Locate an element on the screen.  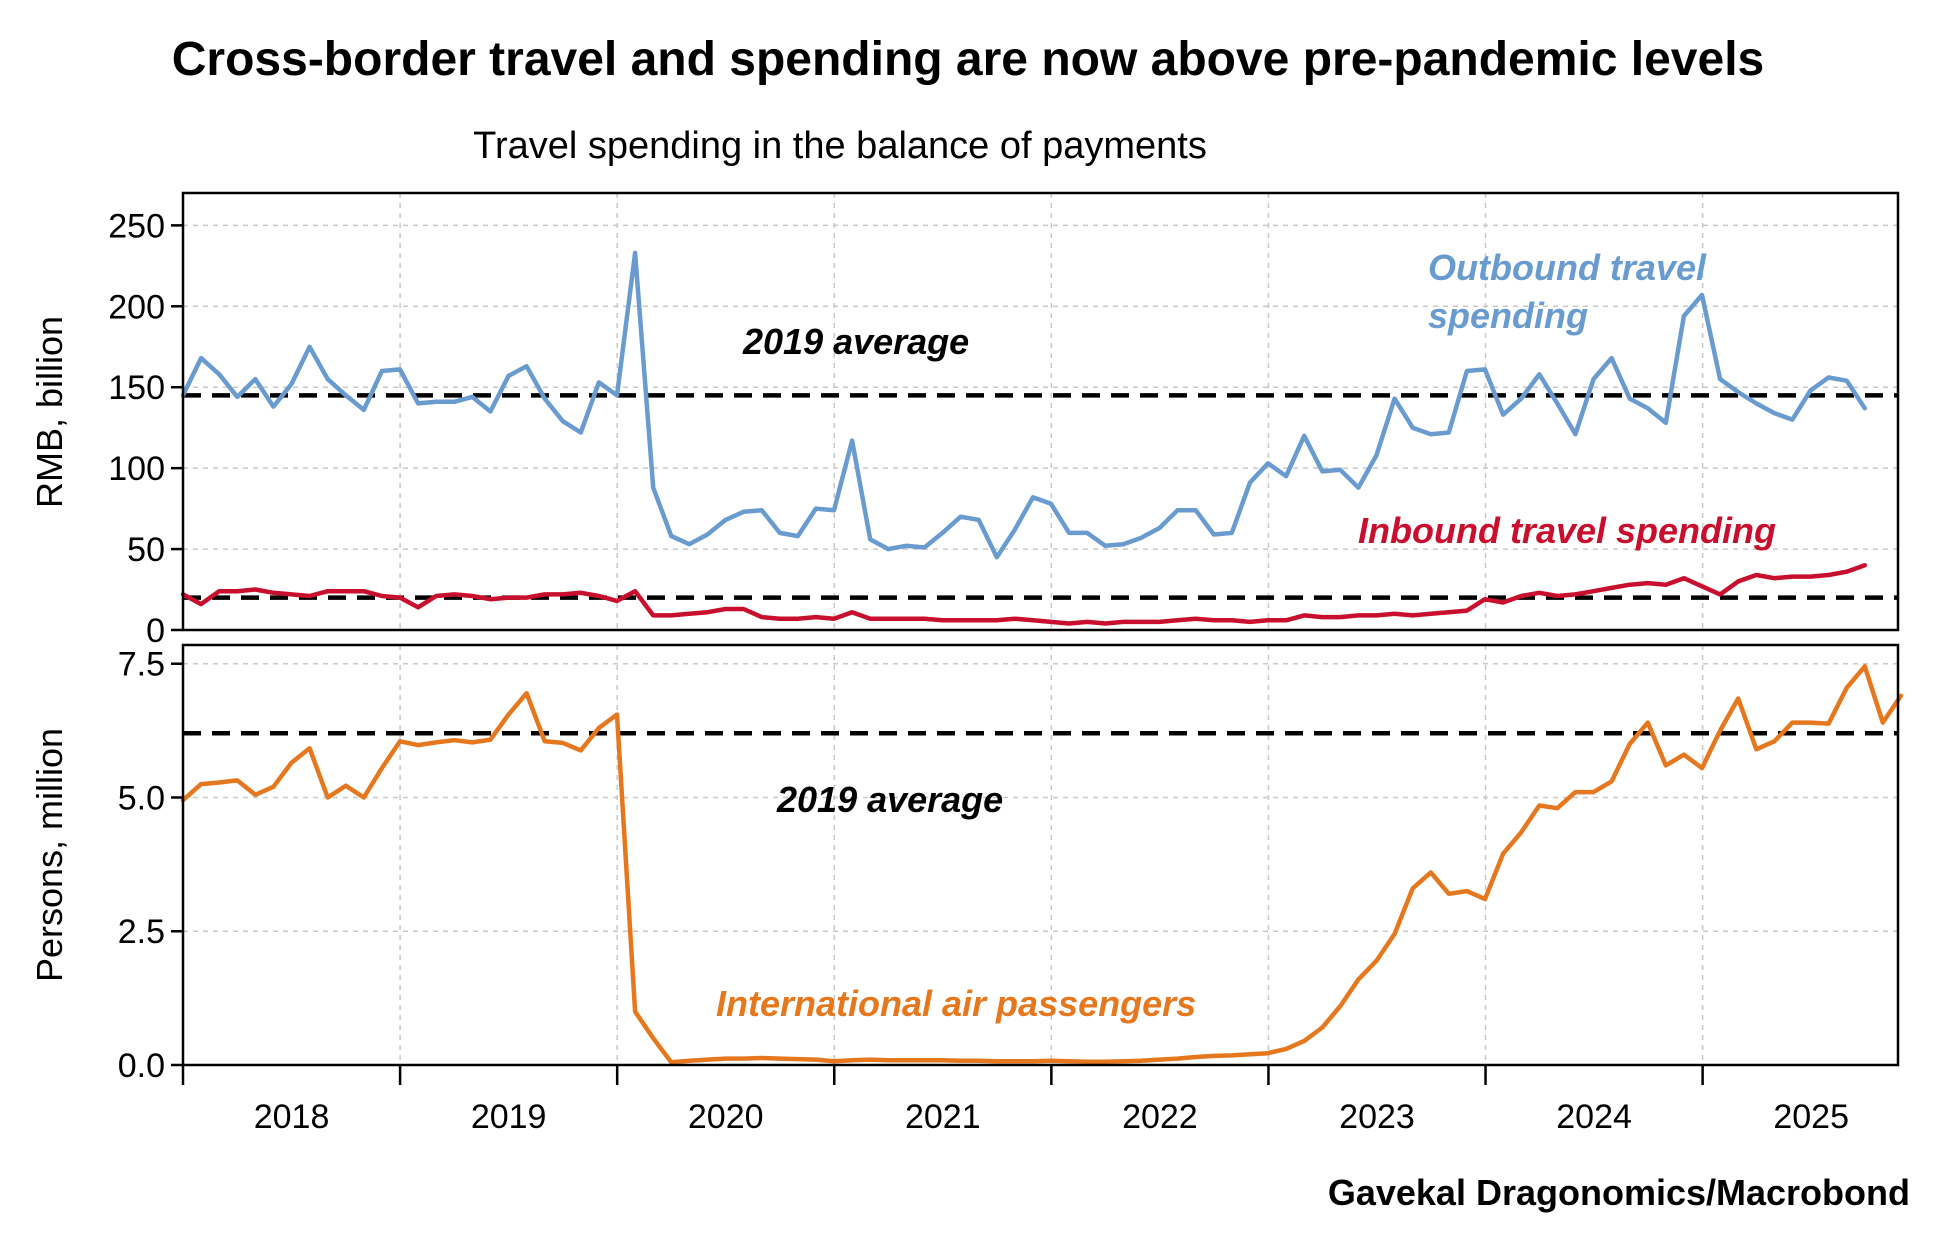
x-tick-label: 2018 is located at coordinates (292, 1117).